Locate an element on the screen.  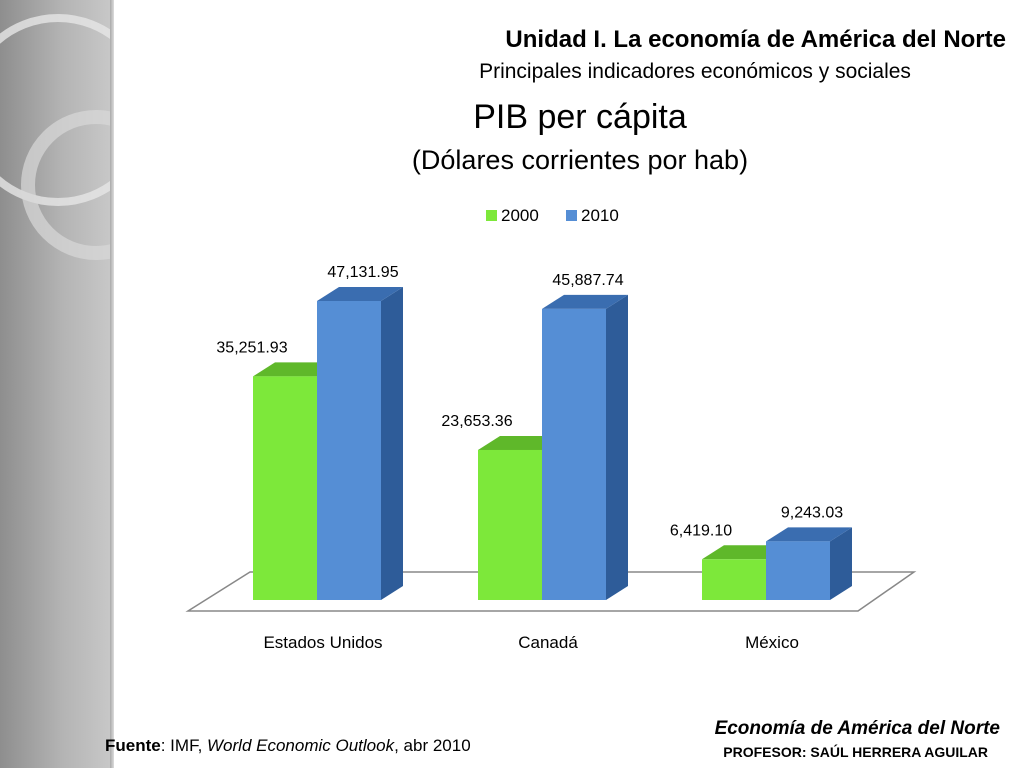
side-panel-edge is located at coordinates (112, 384).